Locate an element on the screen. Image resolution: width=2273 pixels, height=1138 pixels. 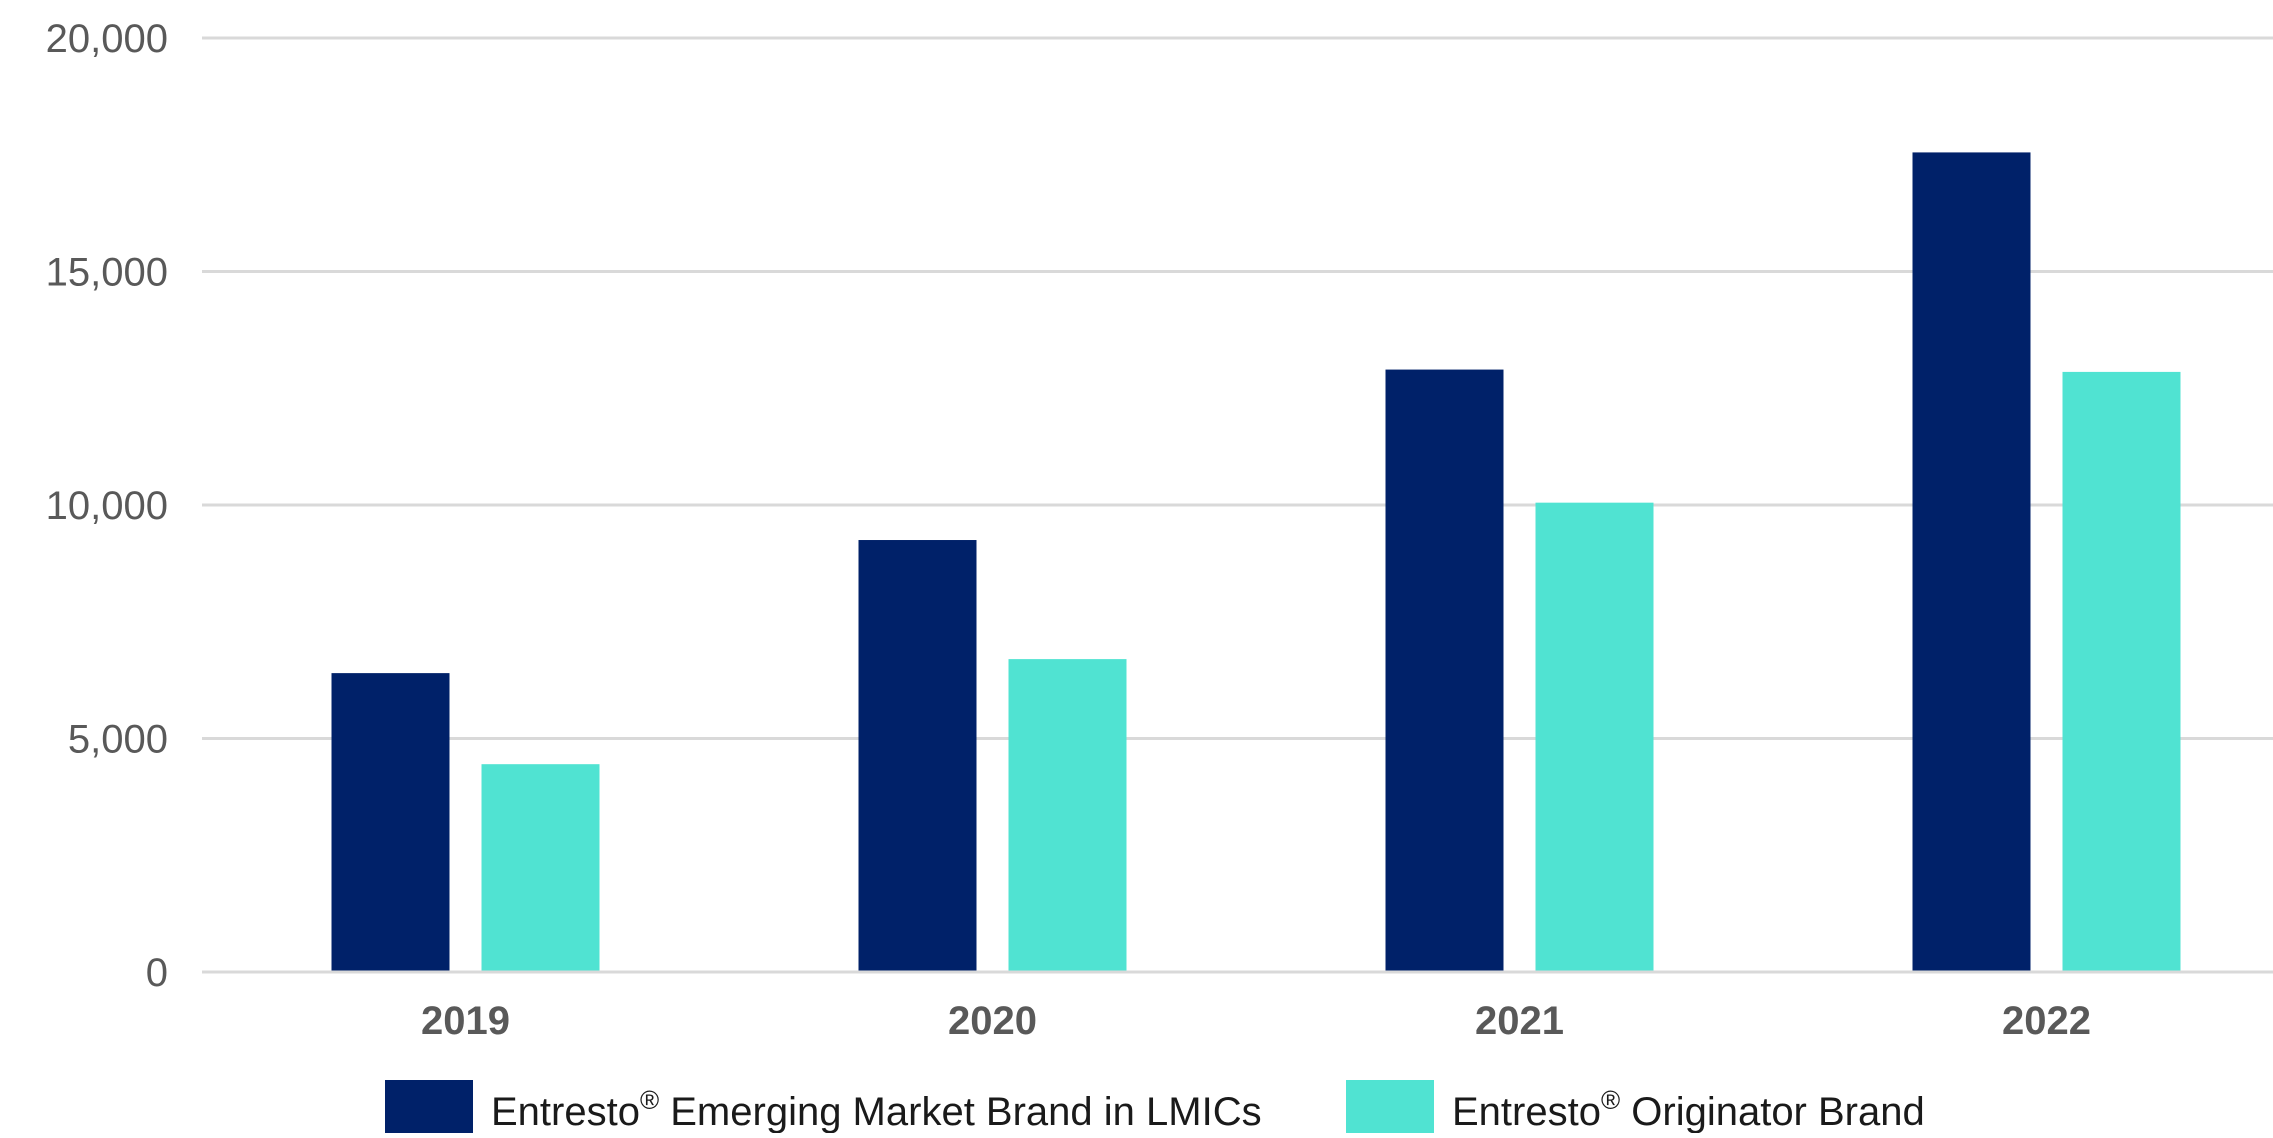
x-tick-label: 2019 is located at coordinates (465, 1021).